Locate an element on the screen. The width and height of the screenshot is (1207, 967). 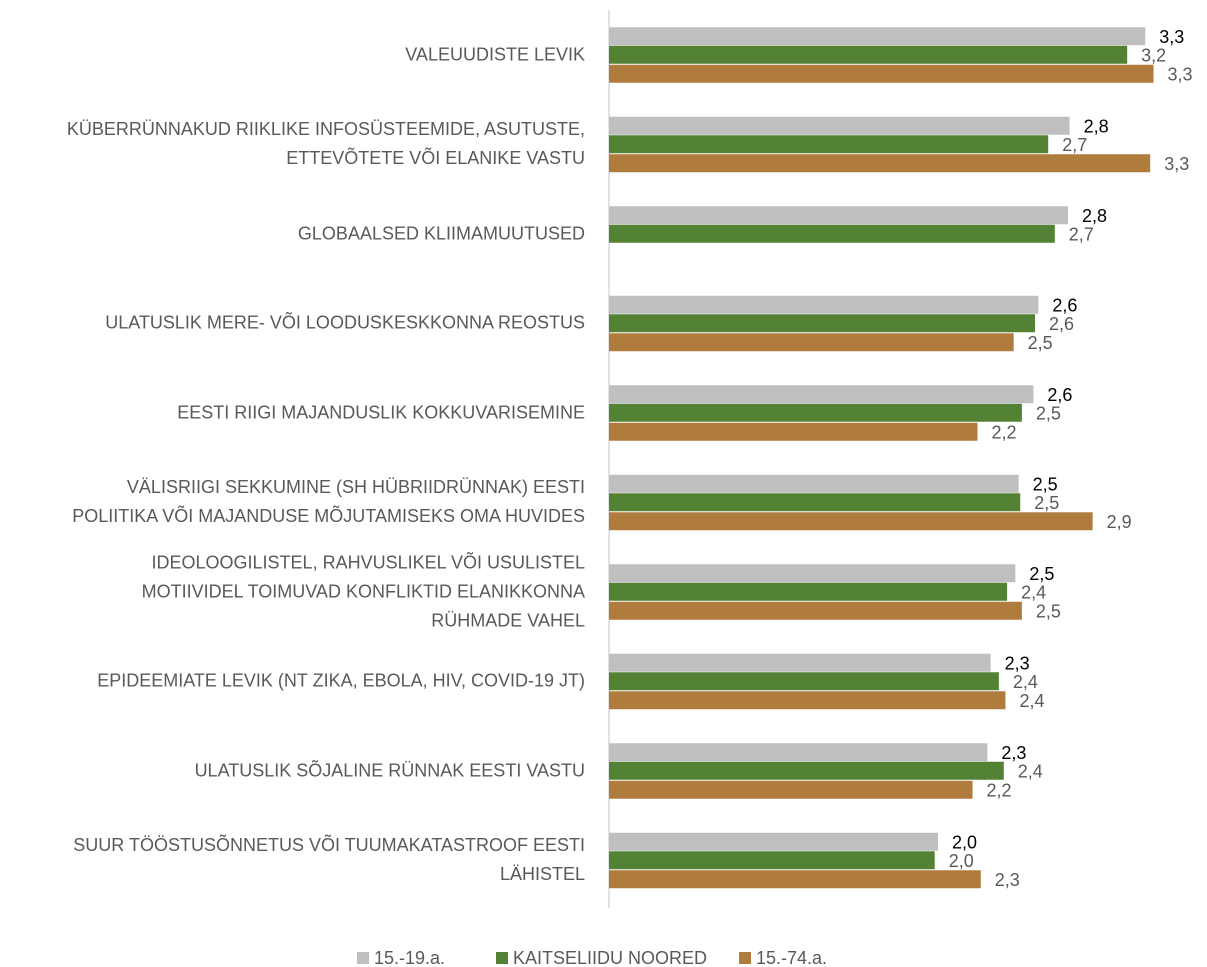
value-label: 3,2 is located at coordinates (1153, 56).